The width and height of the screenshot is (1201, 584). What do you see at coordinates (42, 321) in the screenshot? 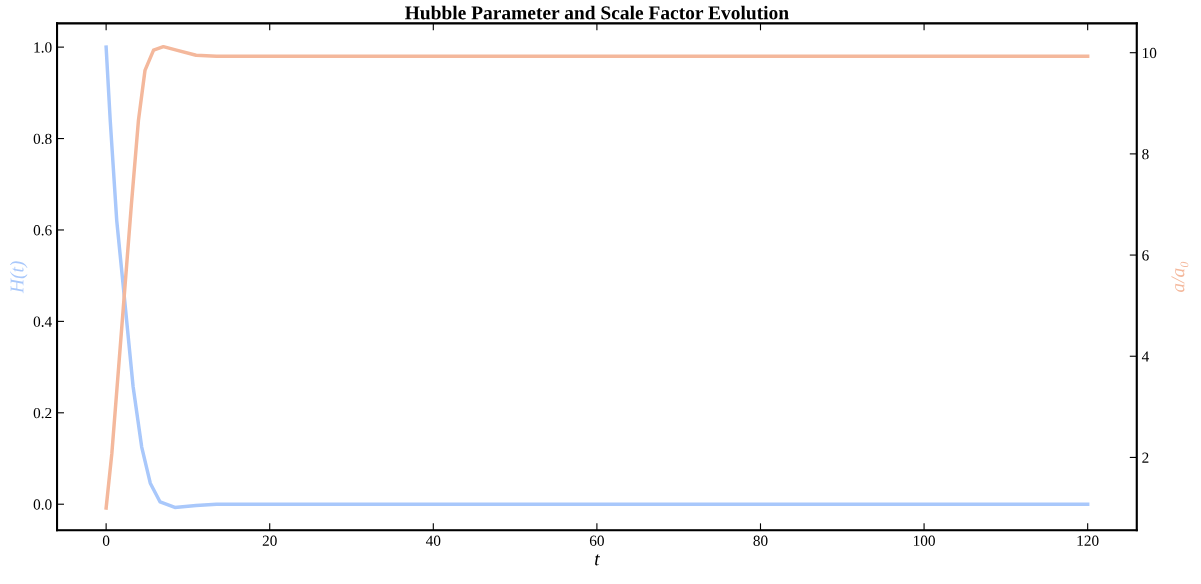
I see `y-tick-label: 0.4` at bounding box center [42, 321].